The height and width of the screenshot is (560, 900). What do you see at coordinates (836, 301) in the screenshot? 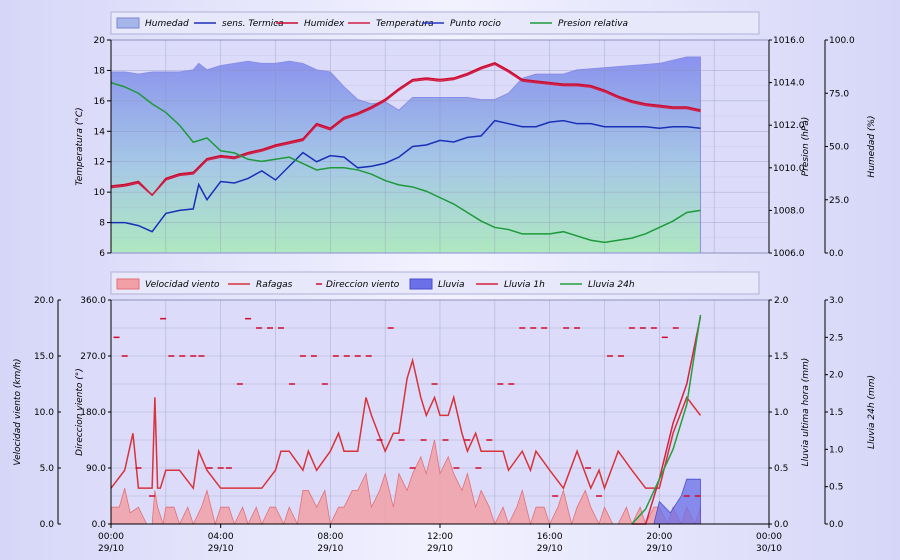
I see `tick-label-rain-24h: 3.0` at bounding box center [836, 301].